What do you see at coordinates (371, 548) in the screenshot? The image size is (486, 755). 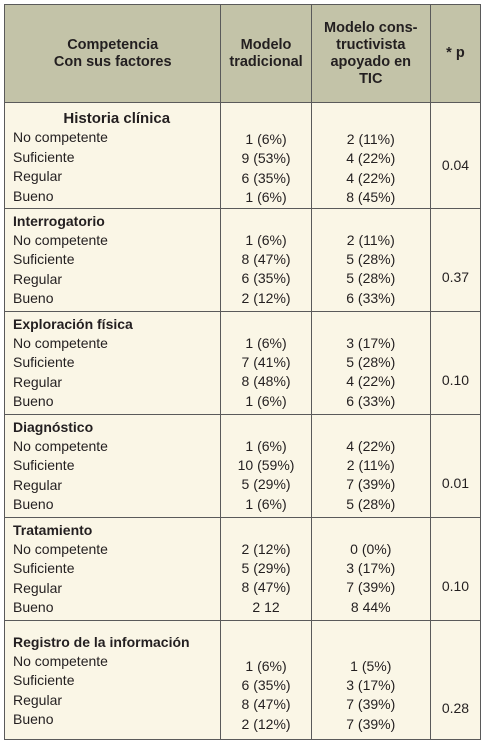 I see `value: 0 (0%)` at bounding box center [371, 548].